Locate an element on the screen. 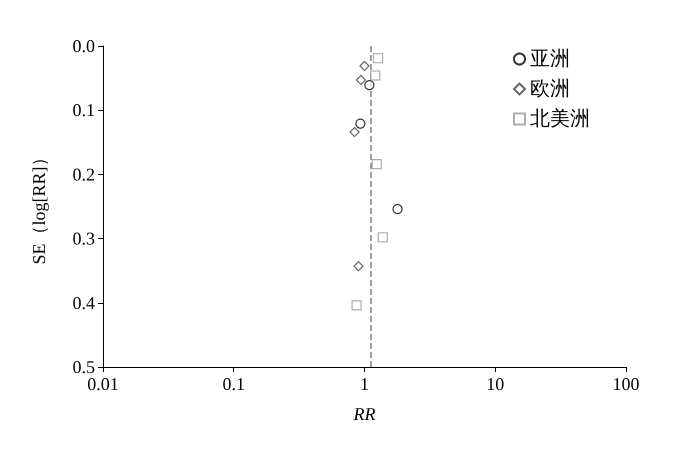  y-tick-label: 0.2 is located at coordinates (83, 174).